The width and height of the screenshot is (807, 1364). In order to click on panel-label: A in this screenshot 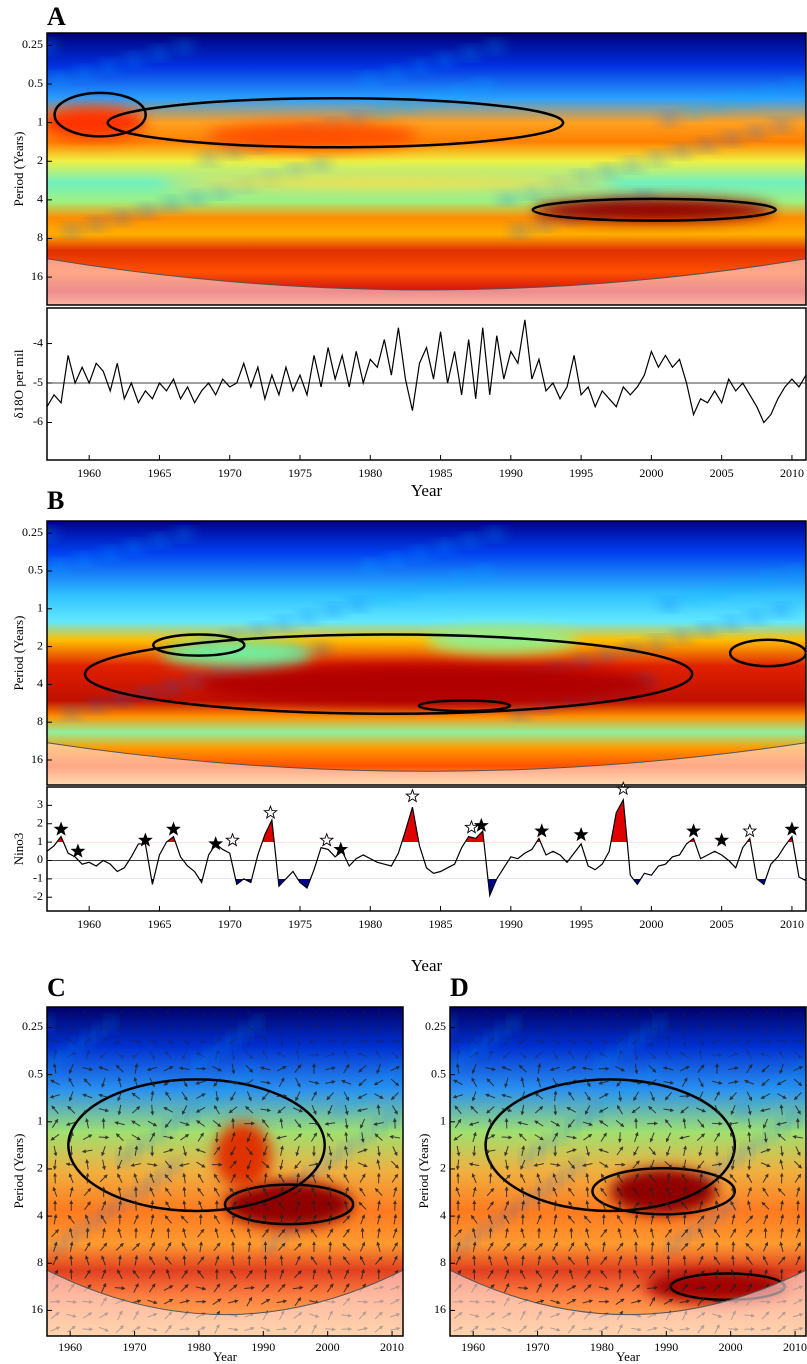, I will do `click(56, 16)`.